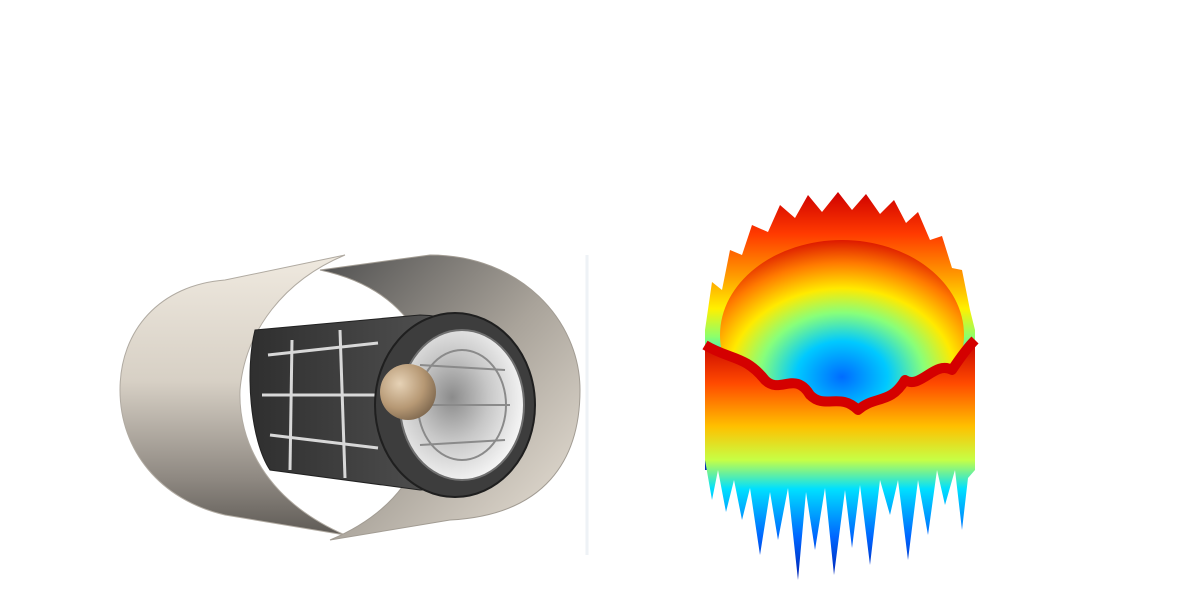 This screenshot has width=1183, height=608. What do you see at coordinates (320, 404) in the screenshot?
I see `cage-slits` at bounding box center [320, 404].